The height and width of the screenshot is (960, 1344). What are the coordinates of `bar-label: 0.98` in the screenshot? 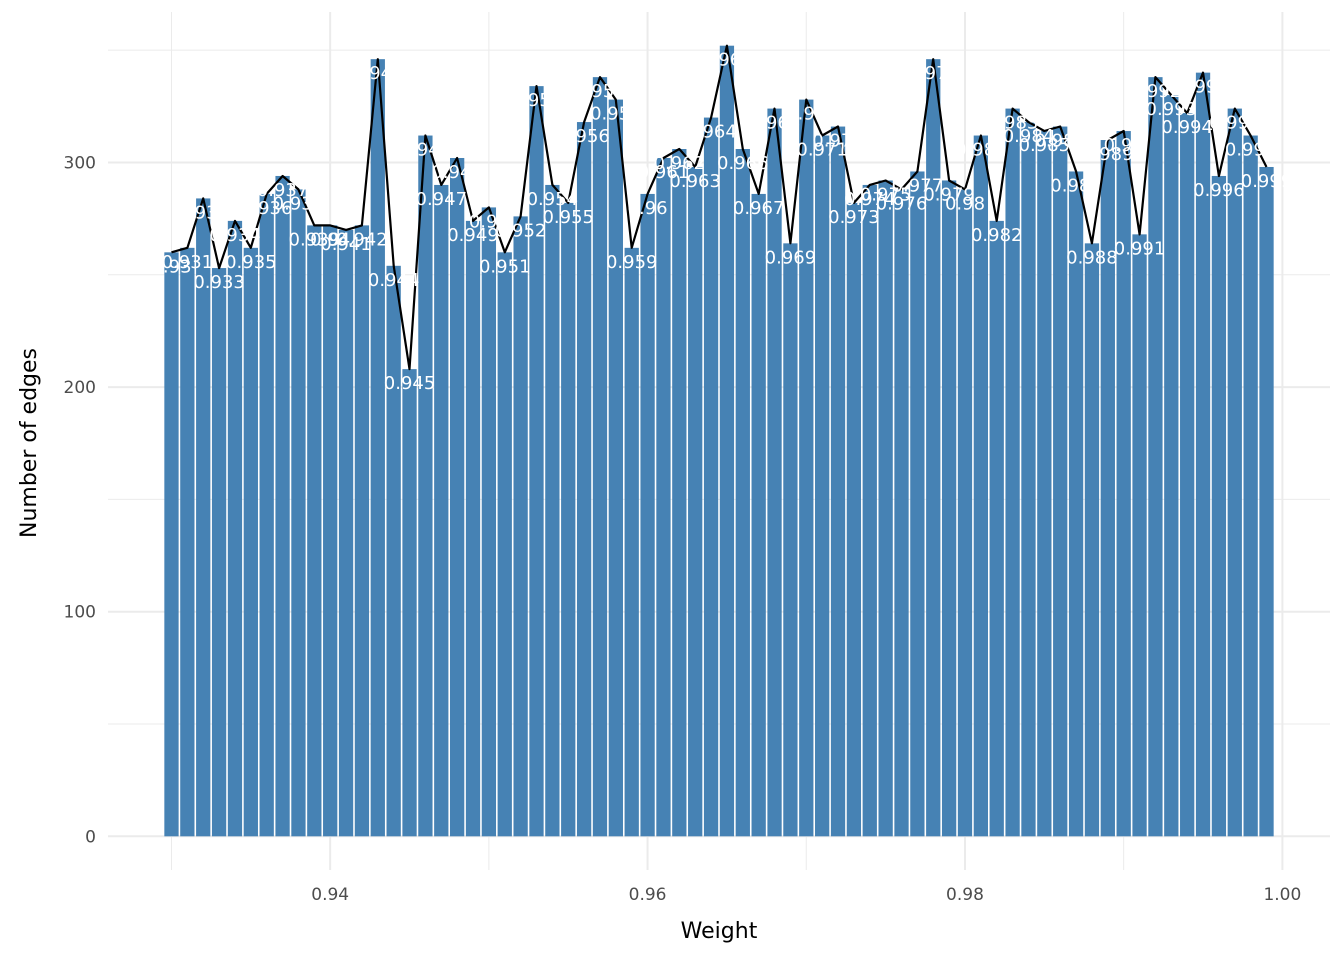 It's located at (965, 203).